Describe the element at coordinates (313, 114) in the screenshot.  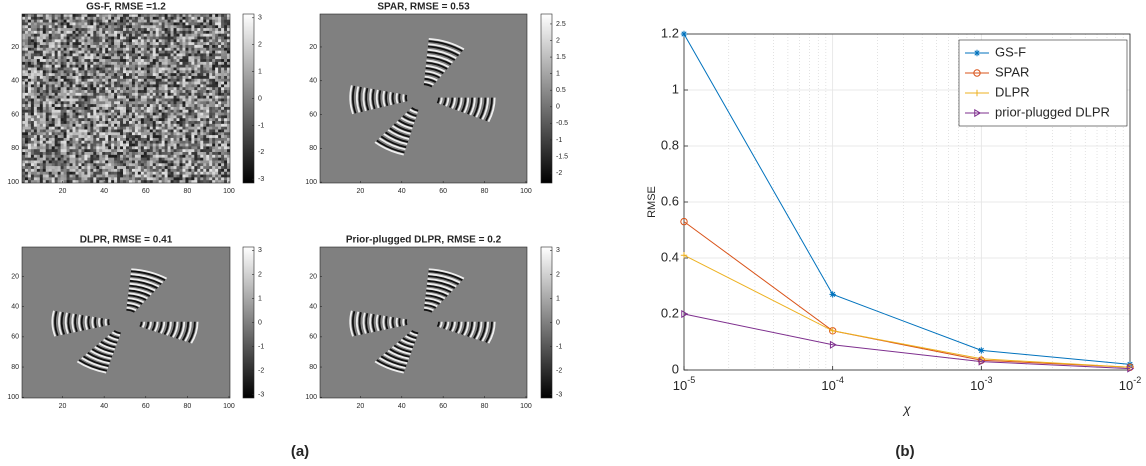
I see `y-tick-label: 60` at that location.